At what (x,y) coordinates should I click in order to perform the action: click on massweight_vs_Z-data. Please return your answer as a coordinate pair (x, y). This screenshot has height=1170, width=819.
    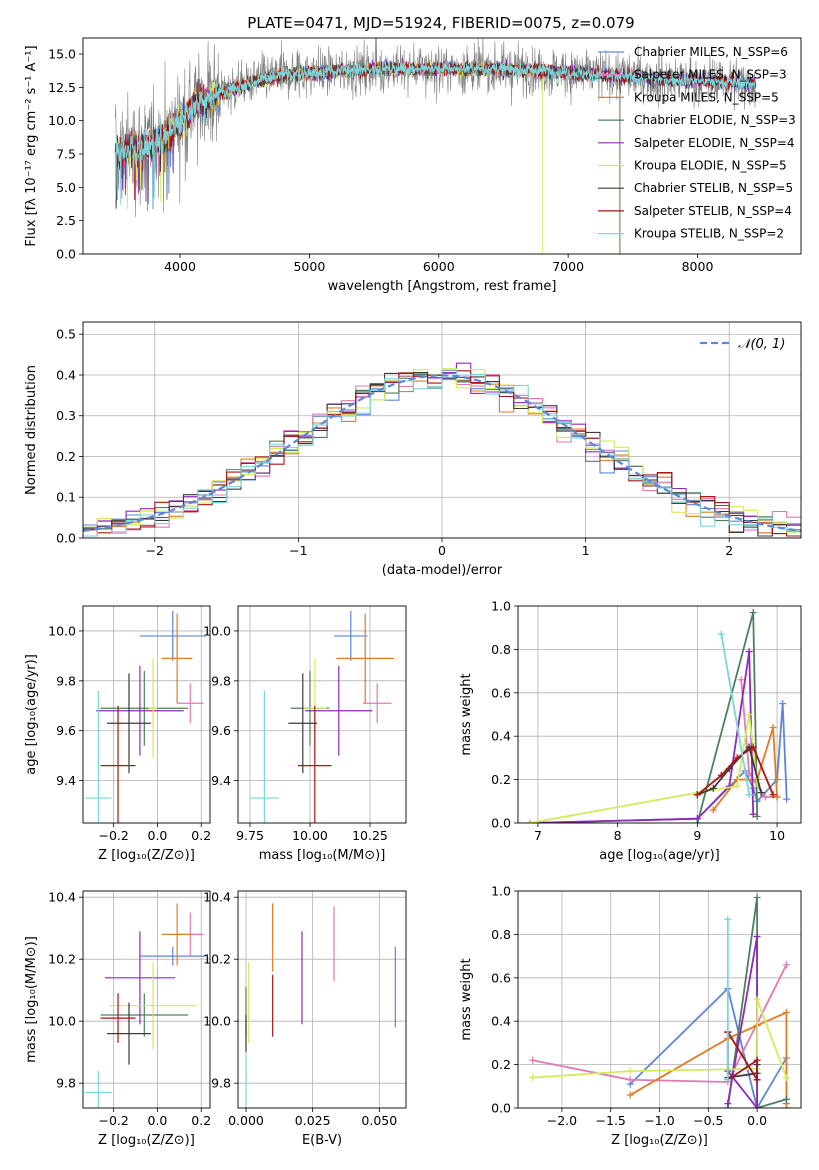
    Looking at the image, I should click on (659, 999).